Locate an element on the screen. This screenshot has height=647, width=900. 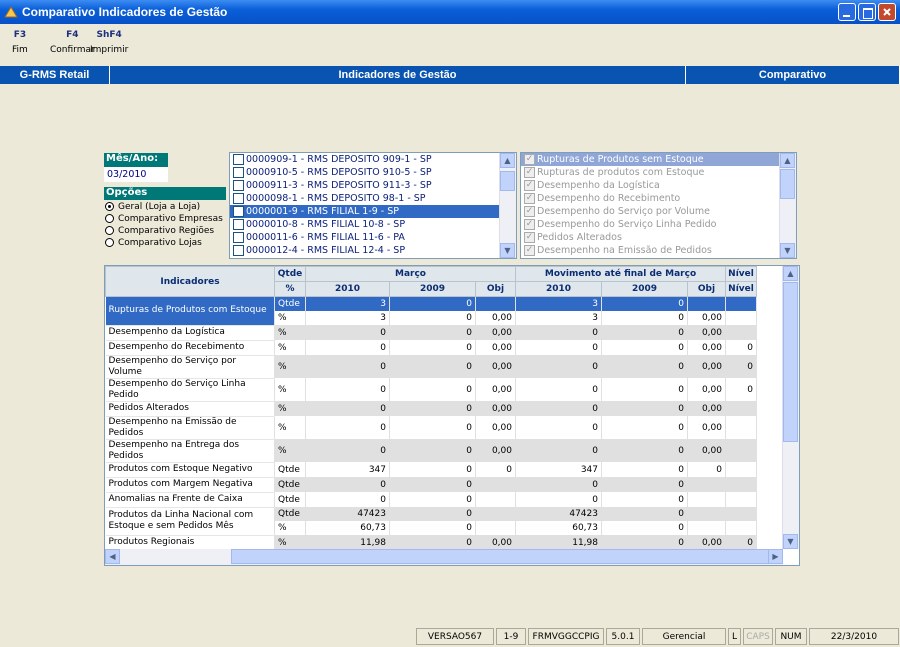
table-row: Desempenho do Recebimento% 0 0 0,00 0 0 0,00 0 is located at coordinates (431, 348).